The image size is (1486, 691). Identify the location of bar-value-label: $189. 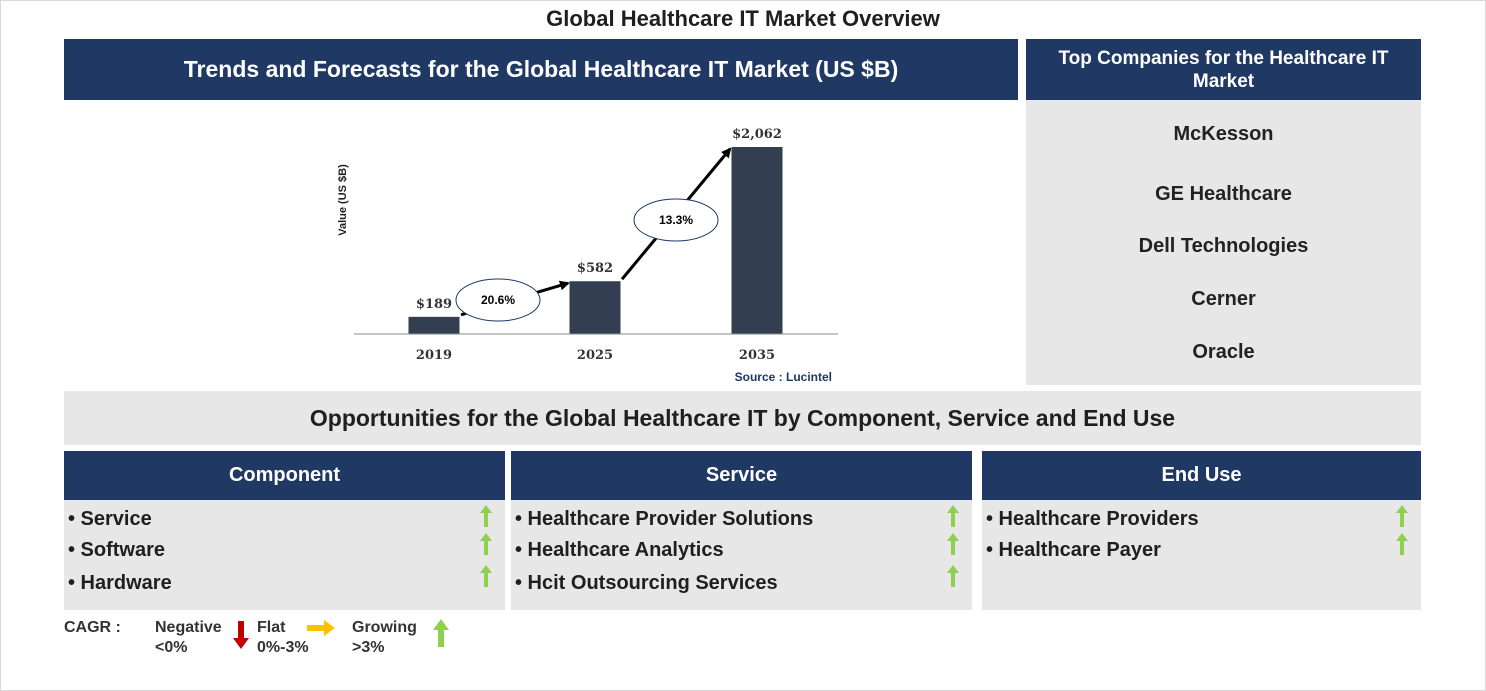
(434, 304).